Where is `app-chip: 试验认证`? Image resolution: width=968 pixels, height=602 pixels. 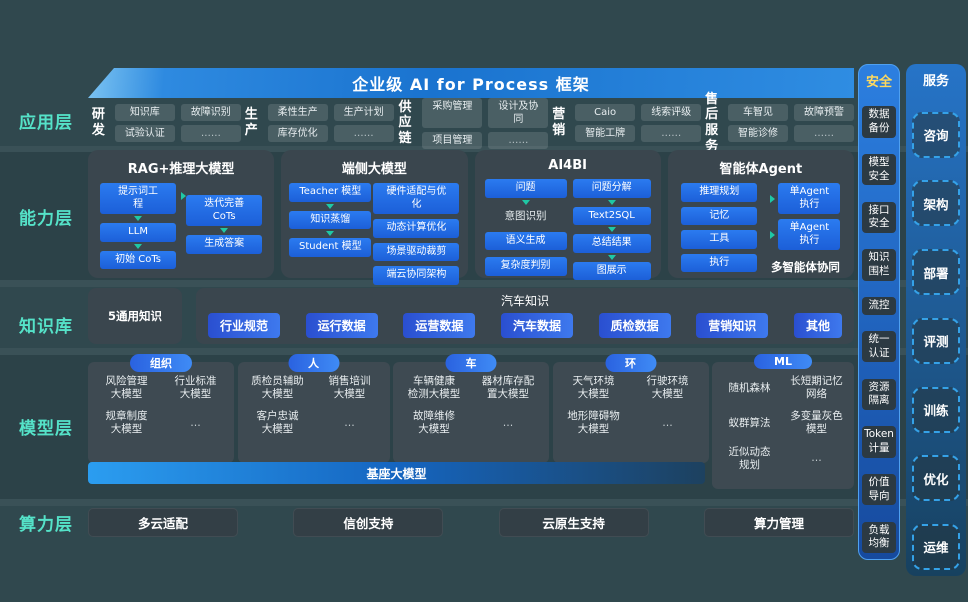 app-chip: 试验认证 is located at coordinates (144, 133).